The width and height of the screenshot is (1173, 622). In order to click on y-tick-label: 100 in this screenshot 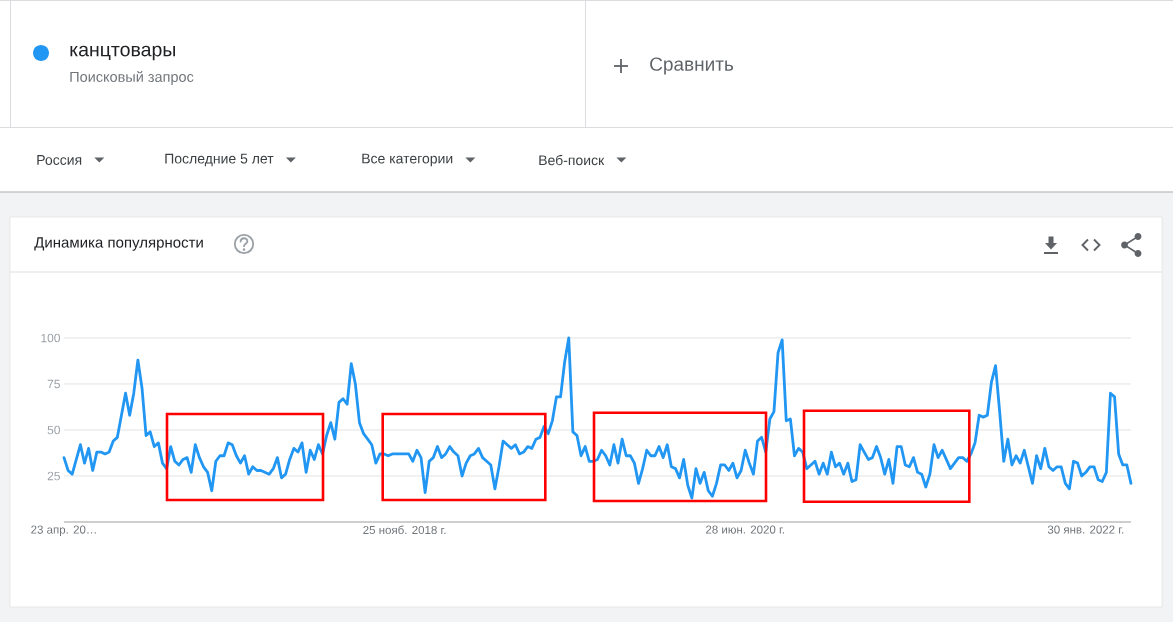, I will do `click(50, 338)`.